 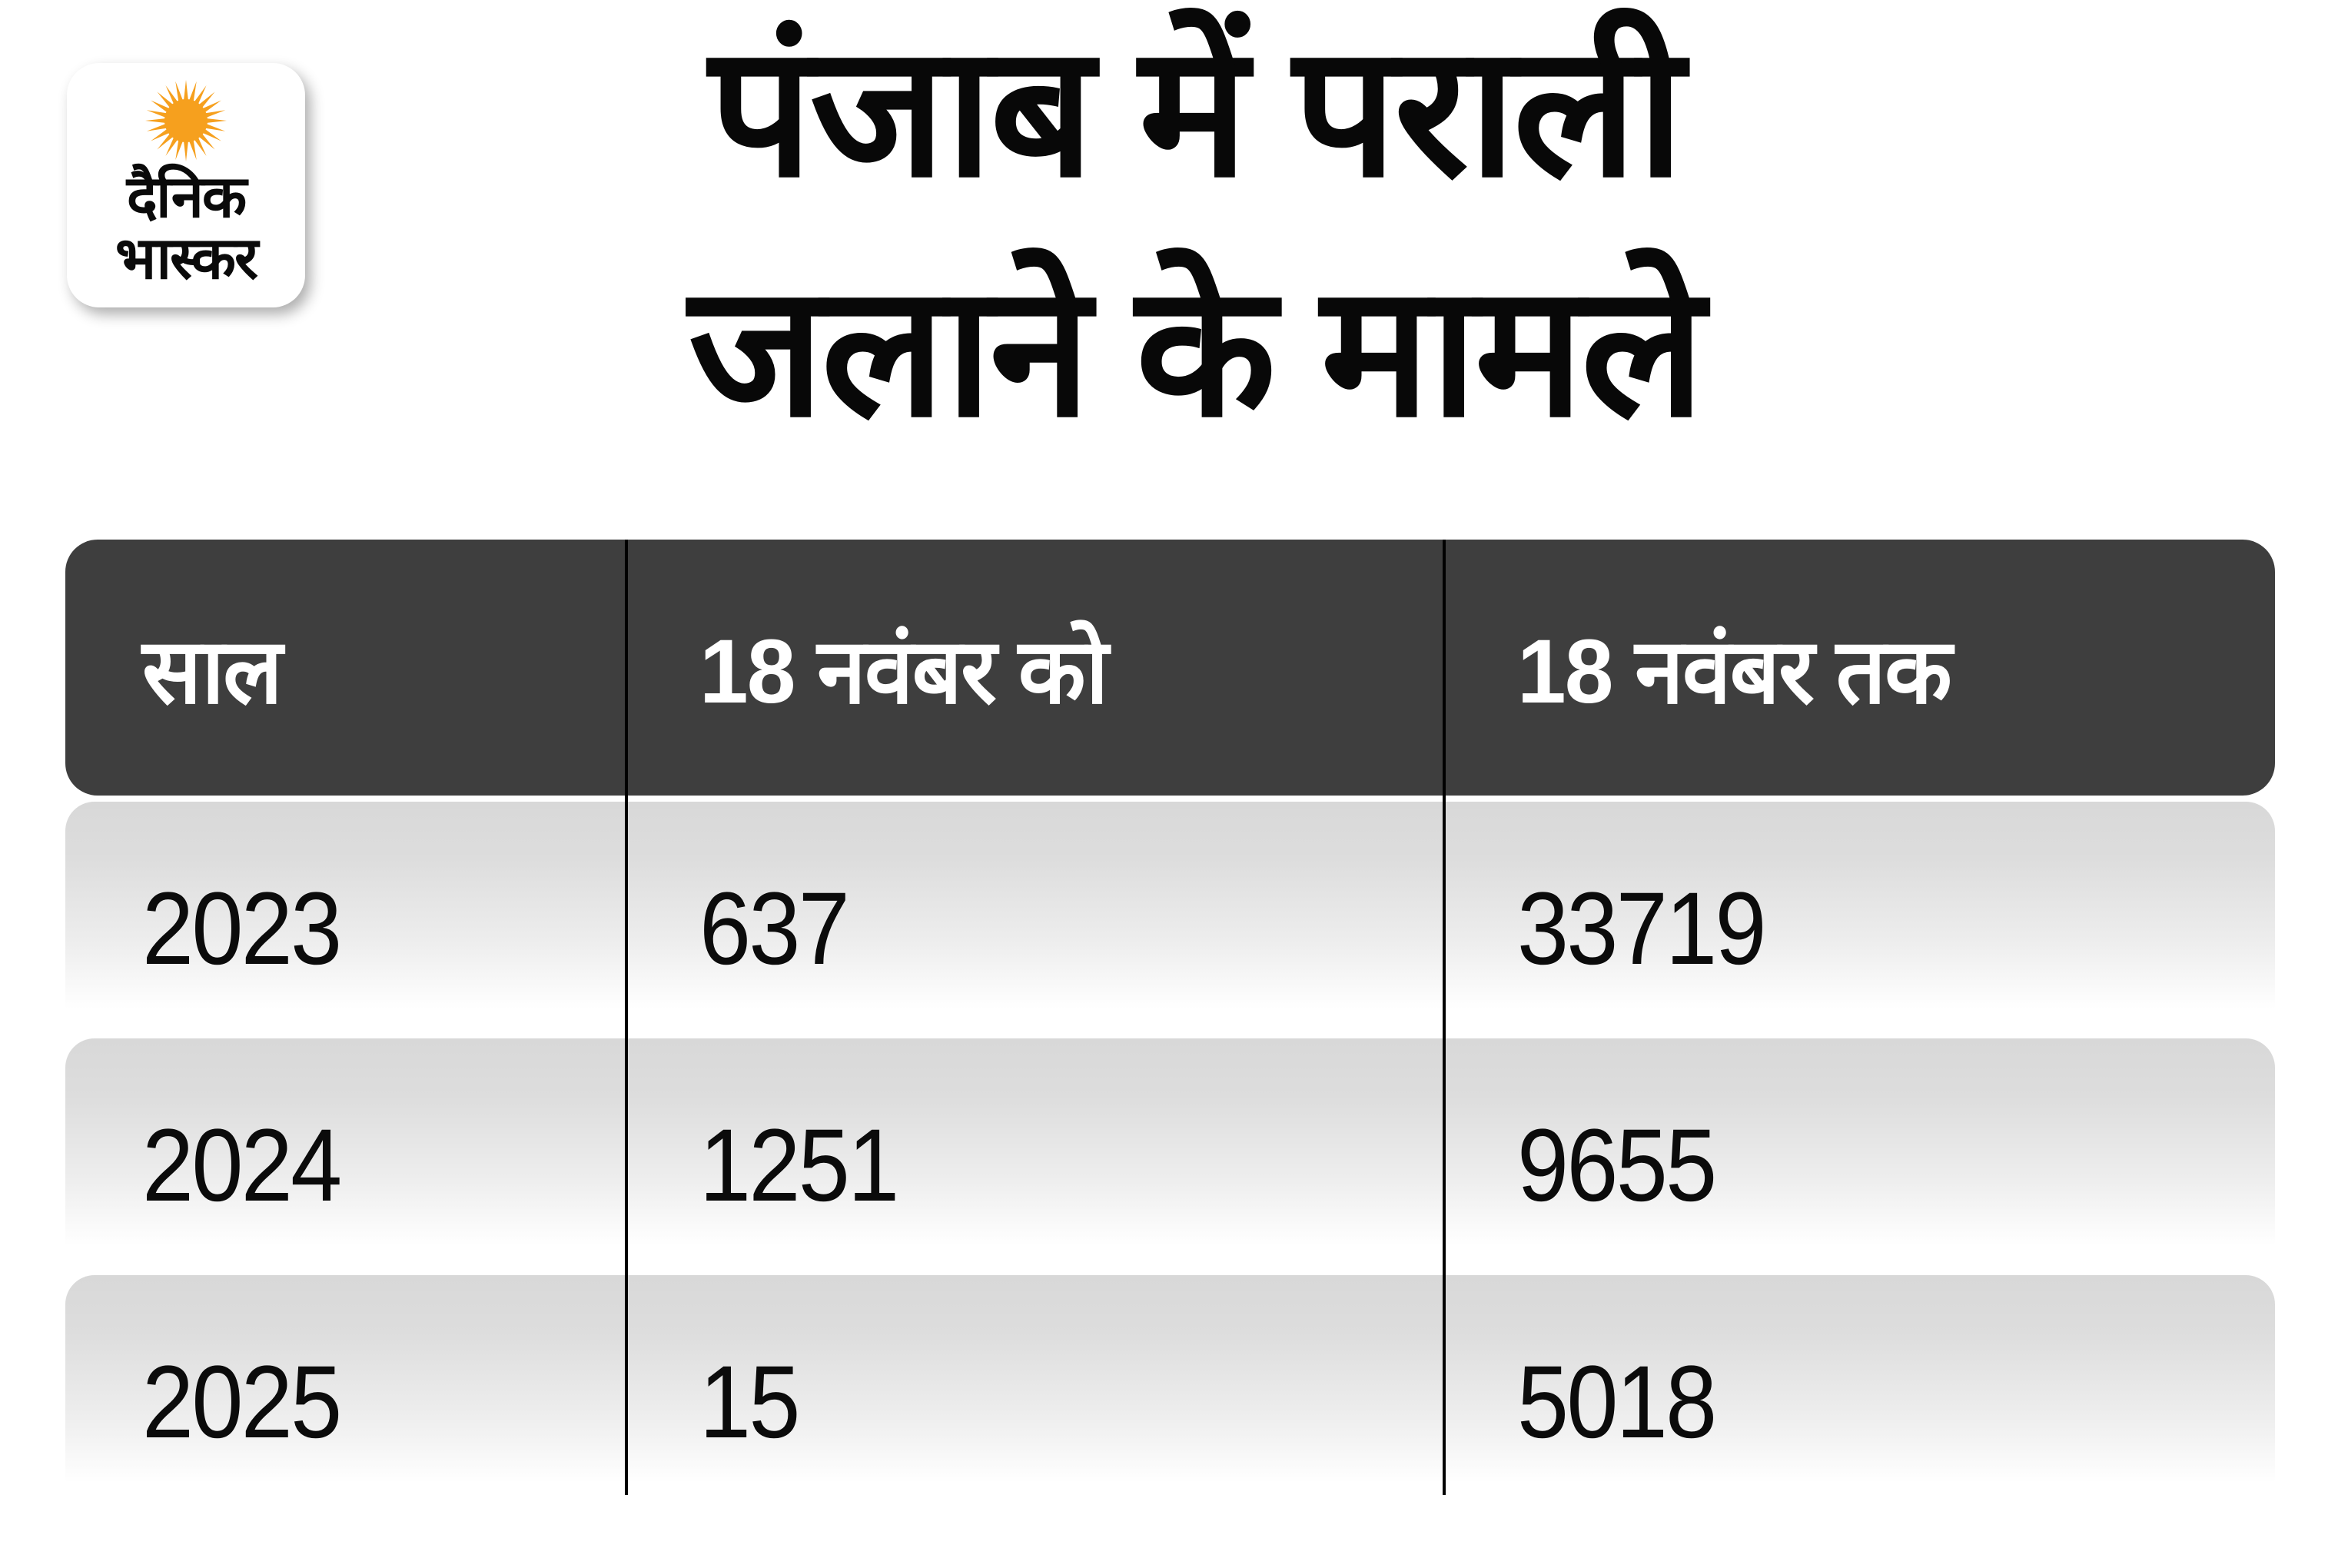 What do you see at coordinates (1617, 1165) in the screenshot?
I see `cumulative-value: 9655` at bounding box center [1617, 1165].